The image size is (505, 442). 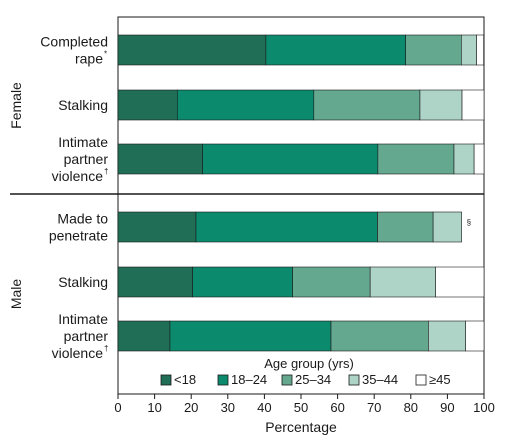 What do you see at coordinates (440, 379) in the screenshot?
I see `legend-label: ≥45` at bounding box center [440, 379].